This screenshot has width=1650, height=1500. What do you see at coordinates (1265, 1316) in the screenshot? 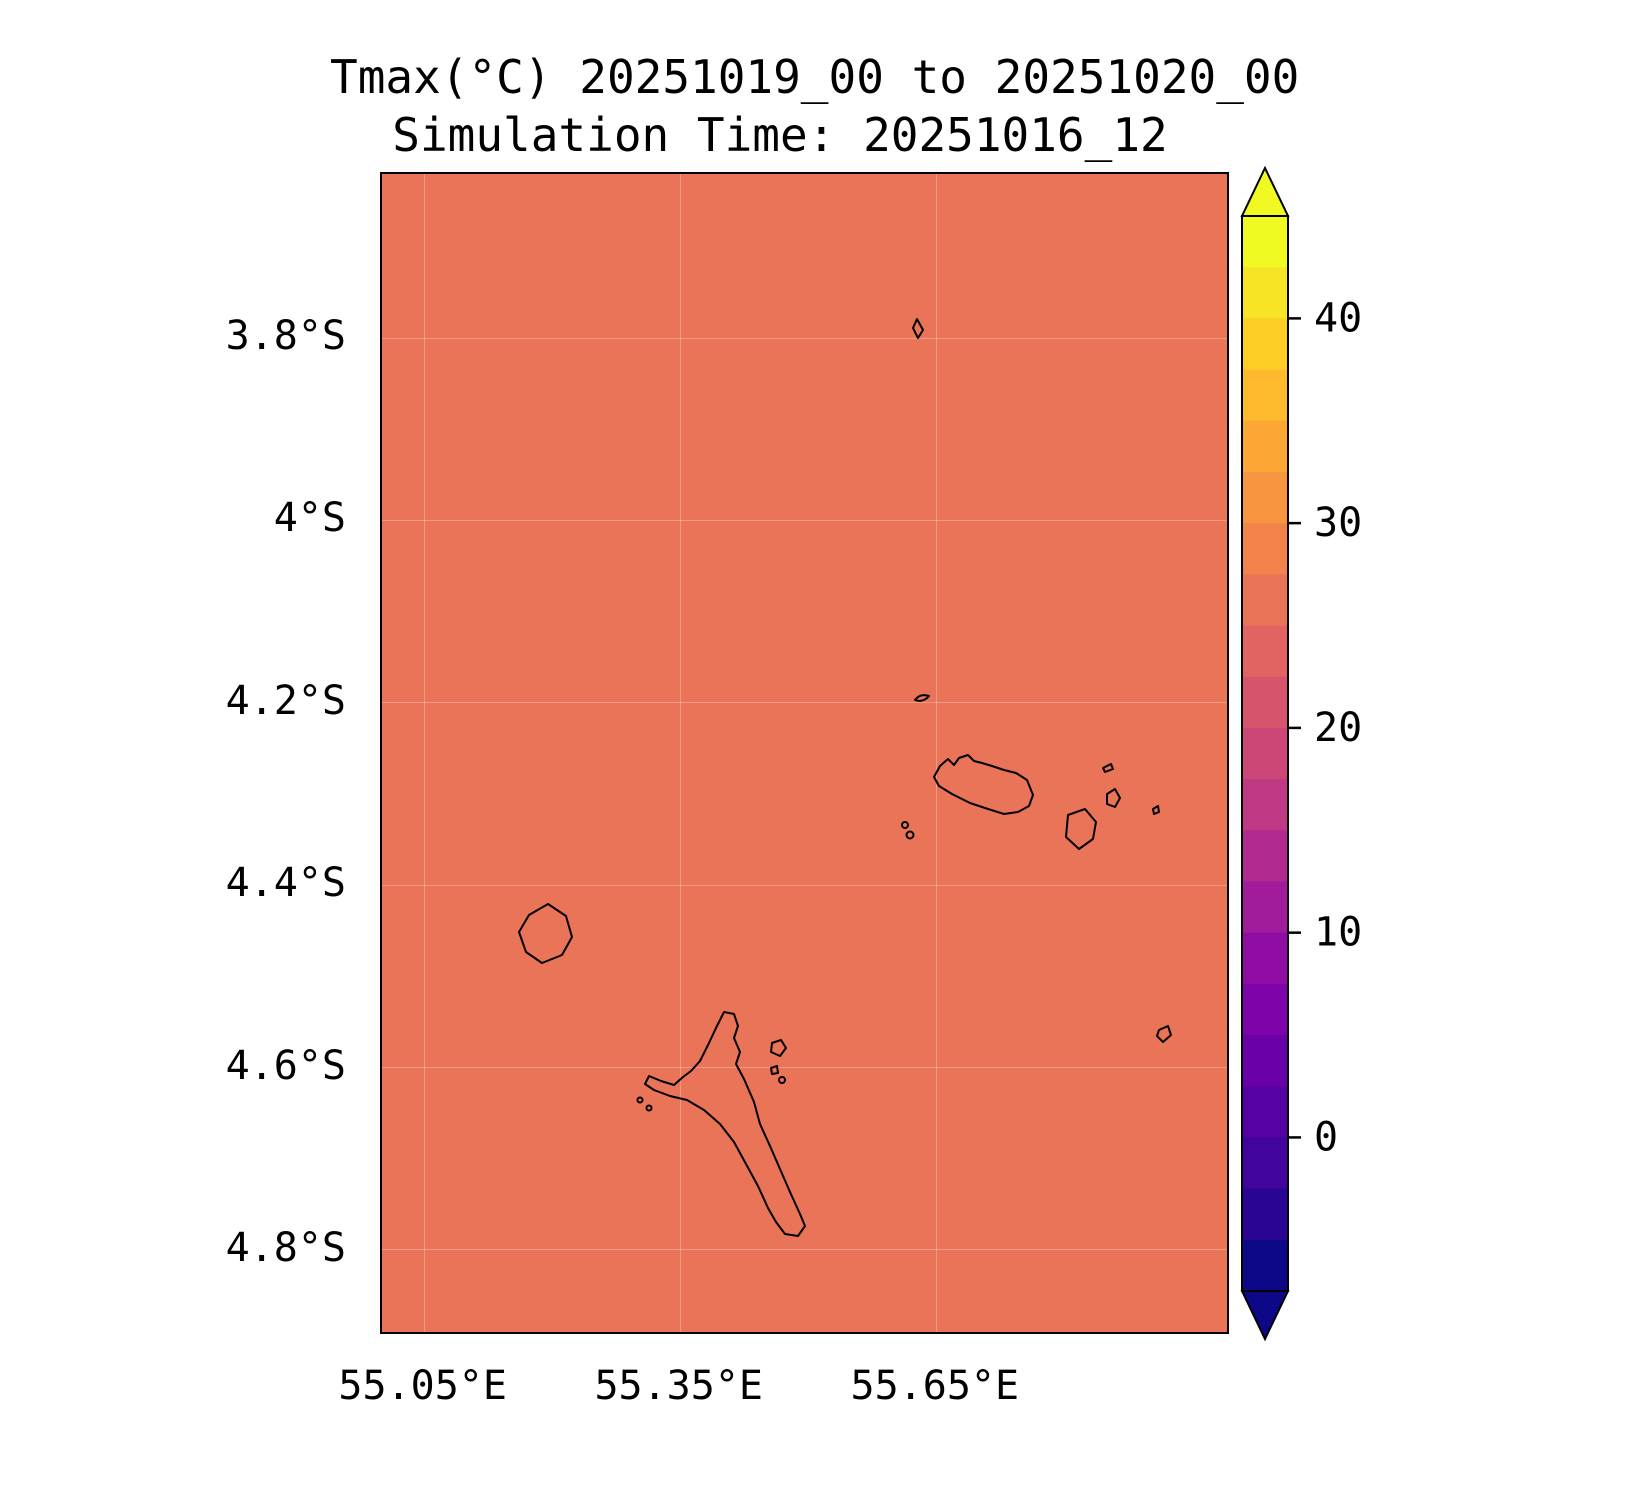
I see `colorbar-extend-under` at bounding box center [1265, 1316].